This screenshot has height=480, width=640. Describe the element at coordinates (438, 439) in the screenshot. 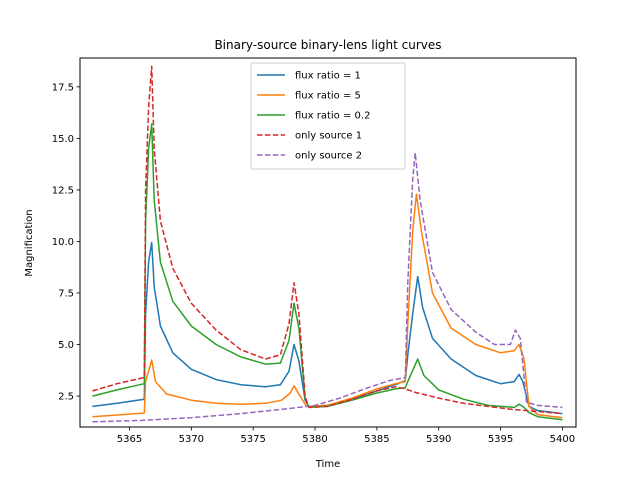

I see `x-tick-label: 5390` at that location.